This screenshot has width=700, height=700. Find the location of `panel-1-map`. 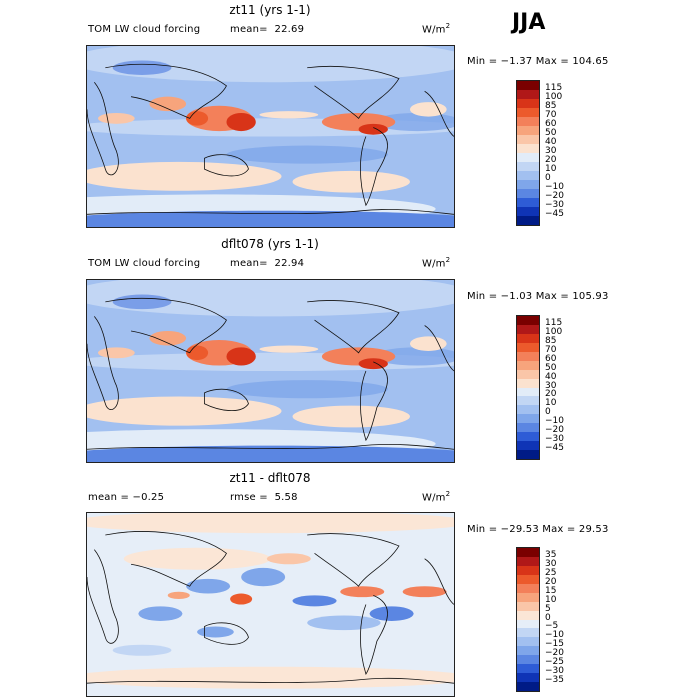

panel-1-map is located at coordinates (270, 136).